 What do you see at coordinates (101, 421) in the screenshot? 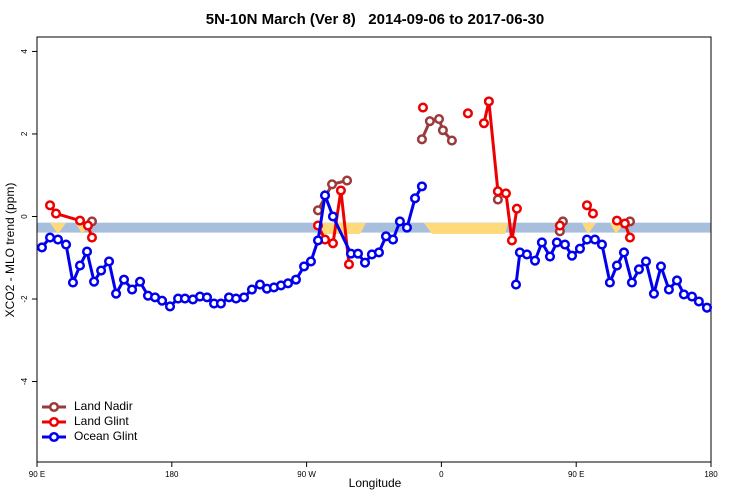
I see `legend-label: Land Glint` at bounding box center [101, 421].